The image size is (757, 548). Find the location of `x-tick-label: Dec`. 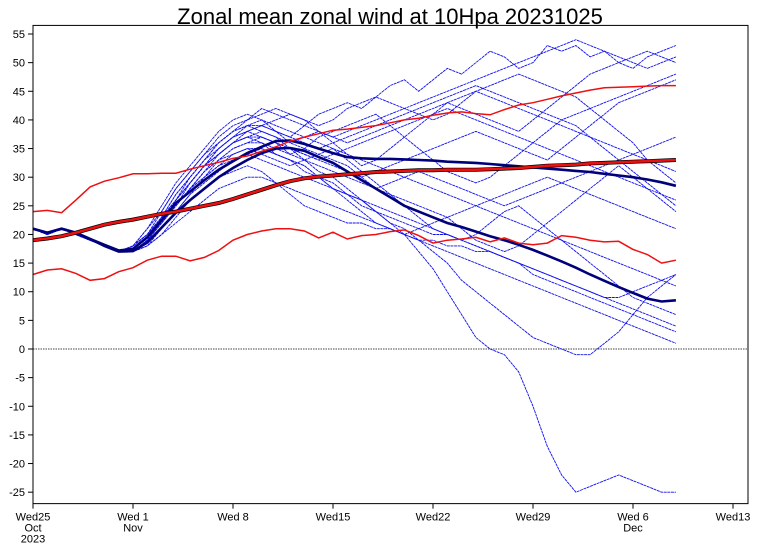

x-tick-label: Dec is located at coordinates (633, 529).